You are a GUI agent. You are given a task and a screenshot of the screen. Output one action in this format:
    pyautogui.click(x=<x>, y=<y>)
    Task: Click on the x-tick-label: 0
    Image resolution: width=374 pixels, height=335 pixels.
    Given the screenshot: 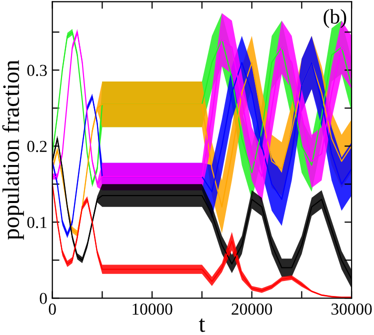 What is the action you would take?
    pyautogui.click(x=52, y=309)
    